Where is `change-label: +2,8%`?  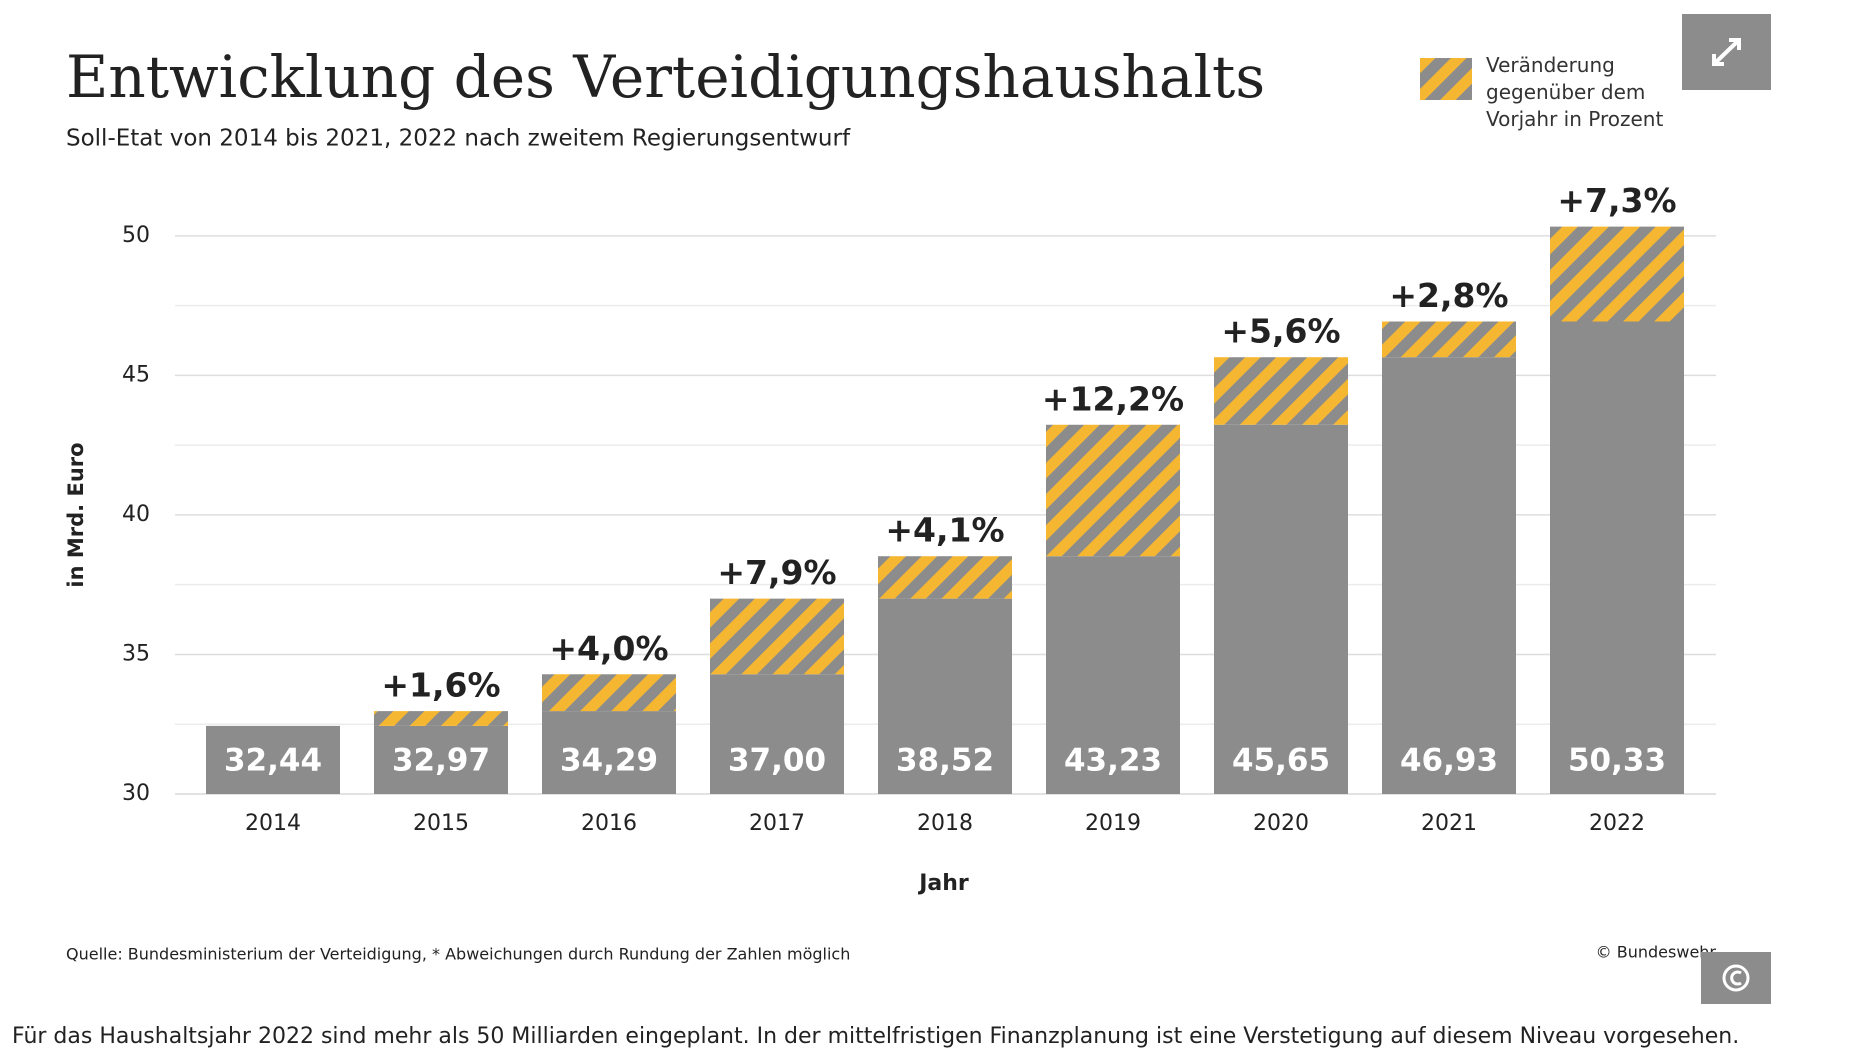
change-label: +2,8% is located at coordinates (1448, 295).